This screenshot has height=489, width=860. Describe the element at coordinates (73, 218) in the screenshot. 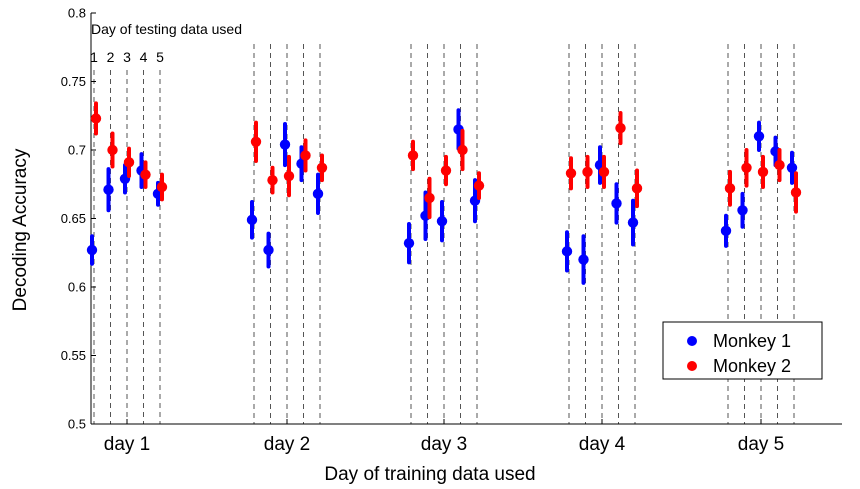

I see `y-tick-label: 0.65` at that location.